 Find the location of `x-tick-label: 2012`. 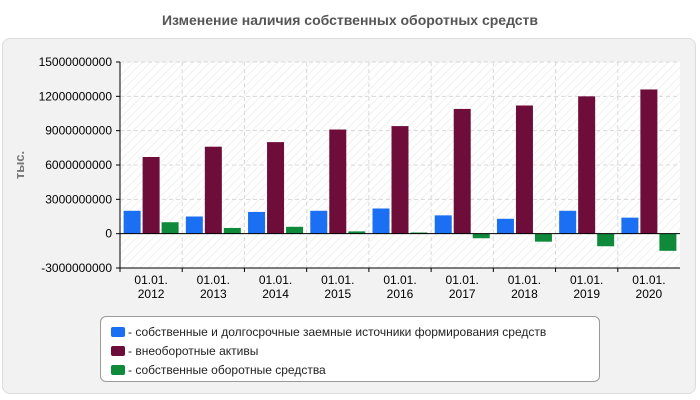

x-tick-label: 2012 is located at coordinates (151, 294).